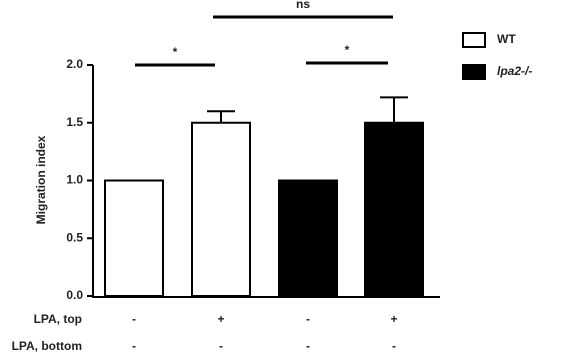 This screenshot has width=569, height=357. I want to click on legend-label: WT, so click(506, 39).